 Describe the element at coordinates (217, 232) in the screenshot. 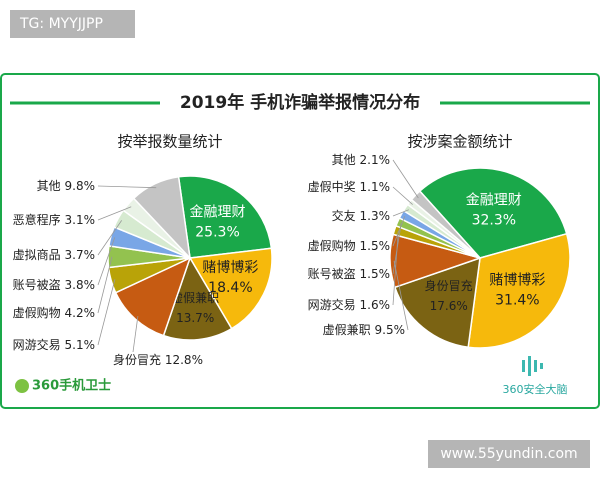

I see `value-label: 25.3%` at that location.